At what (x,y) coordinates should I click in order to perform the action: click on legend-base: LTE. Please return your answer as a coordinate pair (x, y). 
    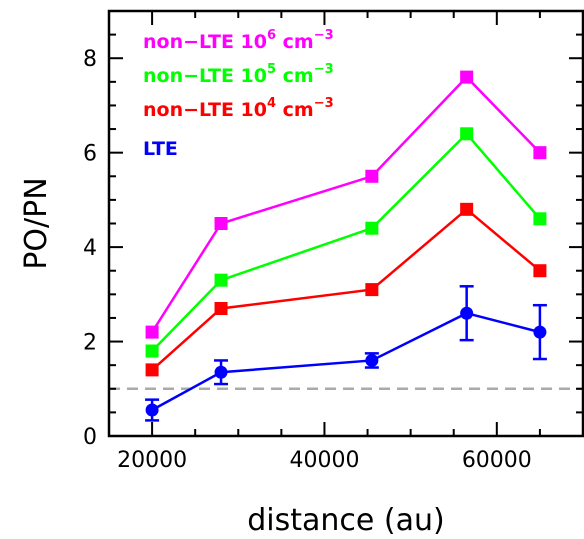
    Looking at the image, I should click on (160, 149).